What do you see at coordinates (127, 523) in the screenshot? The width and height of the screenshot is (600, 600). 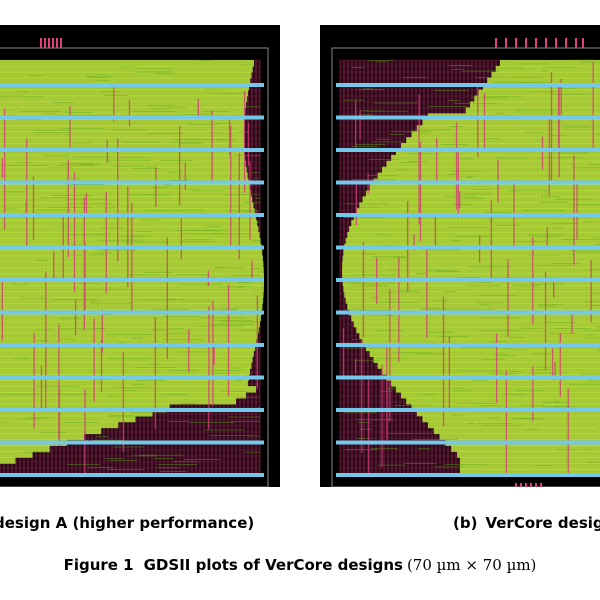 I see `subcaption-a: design A (higher performance)` at bounding box center [127, 523].